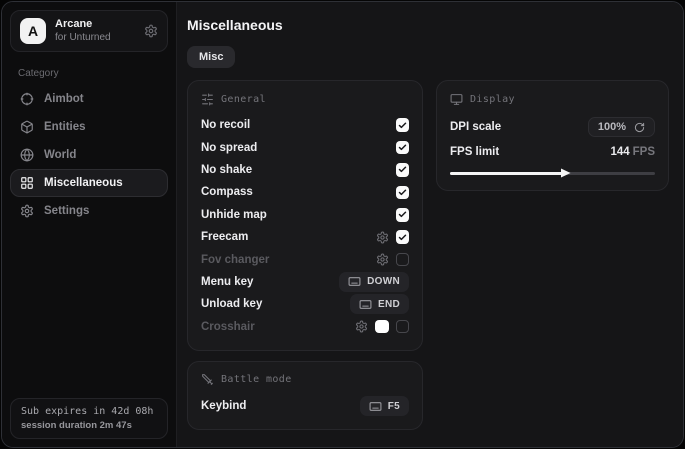  Describe the element at coordinates (64, 99) in the screenshot. I see `sidebar-item-label: Aimbot` at that location.